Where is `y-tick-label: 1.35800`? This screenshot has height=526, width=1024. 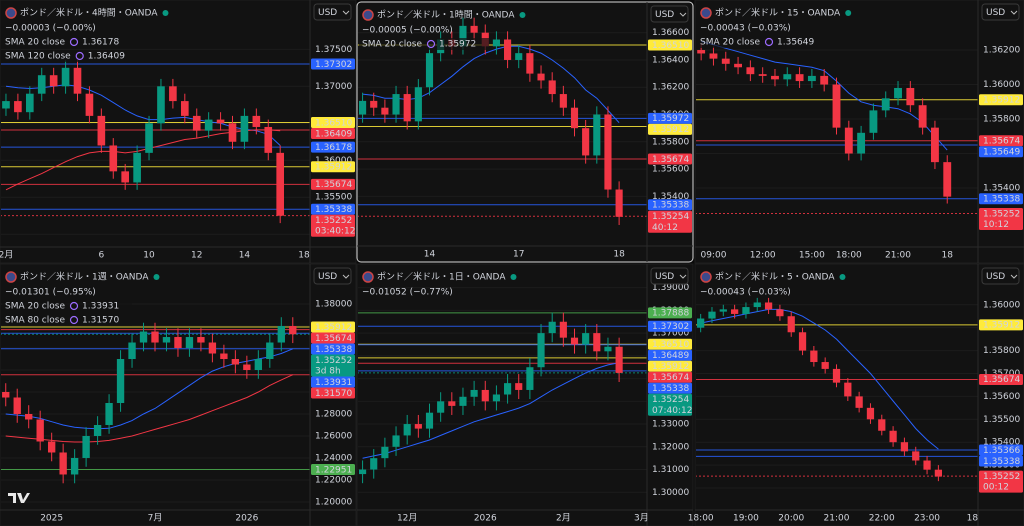 y-tick-label: 1.35800 is located at coordinates (1001, 120).